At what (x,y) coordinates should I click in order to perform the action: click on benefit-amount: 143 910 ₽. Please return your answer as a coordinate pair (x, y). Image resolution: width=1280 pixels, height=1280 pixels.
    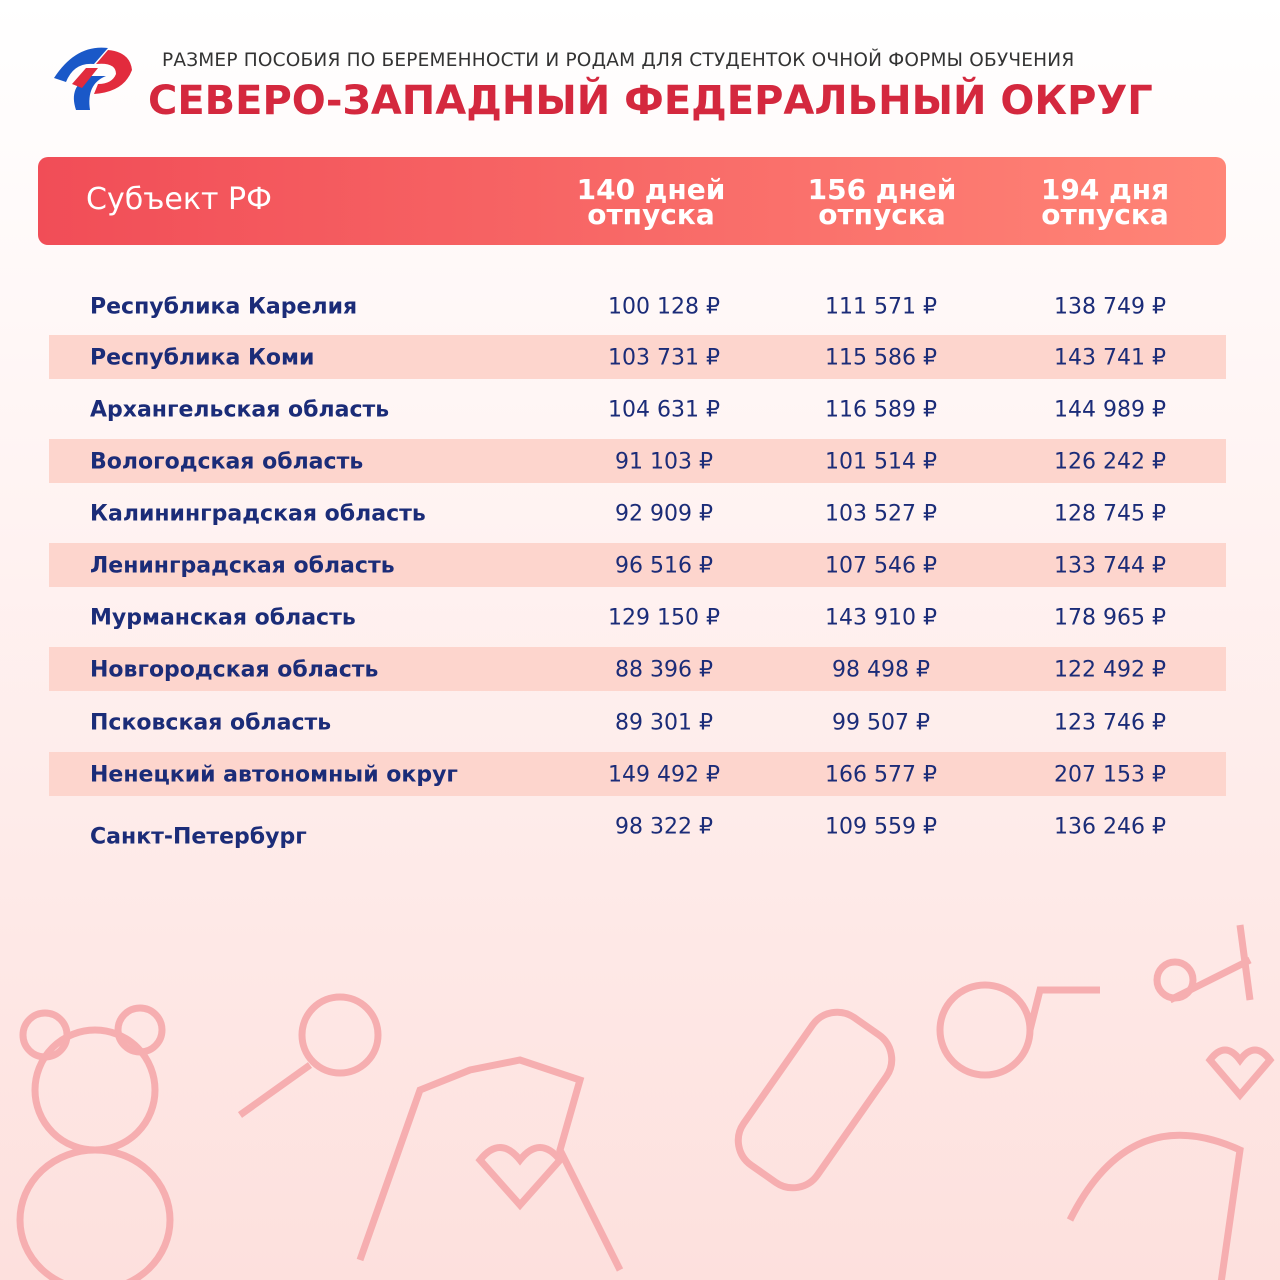
    Looking at the image, I should click on (881, 618).